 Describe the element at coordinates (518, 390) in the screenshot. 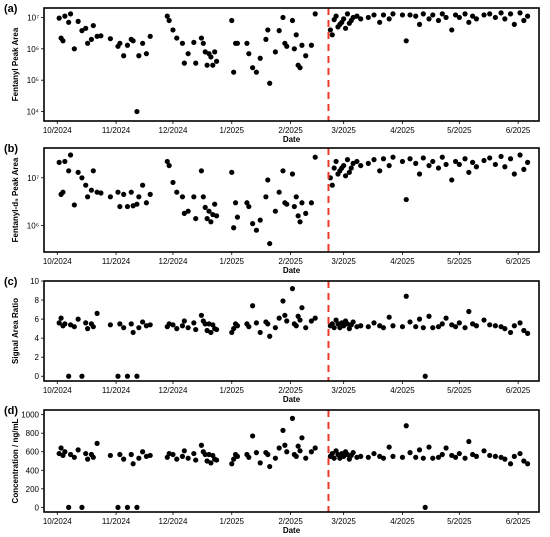

I see `x-tick-label: 6/2025` at that location.